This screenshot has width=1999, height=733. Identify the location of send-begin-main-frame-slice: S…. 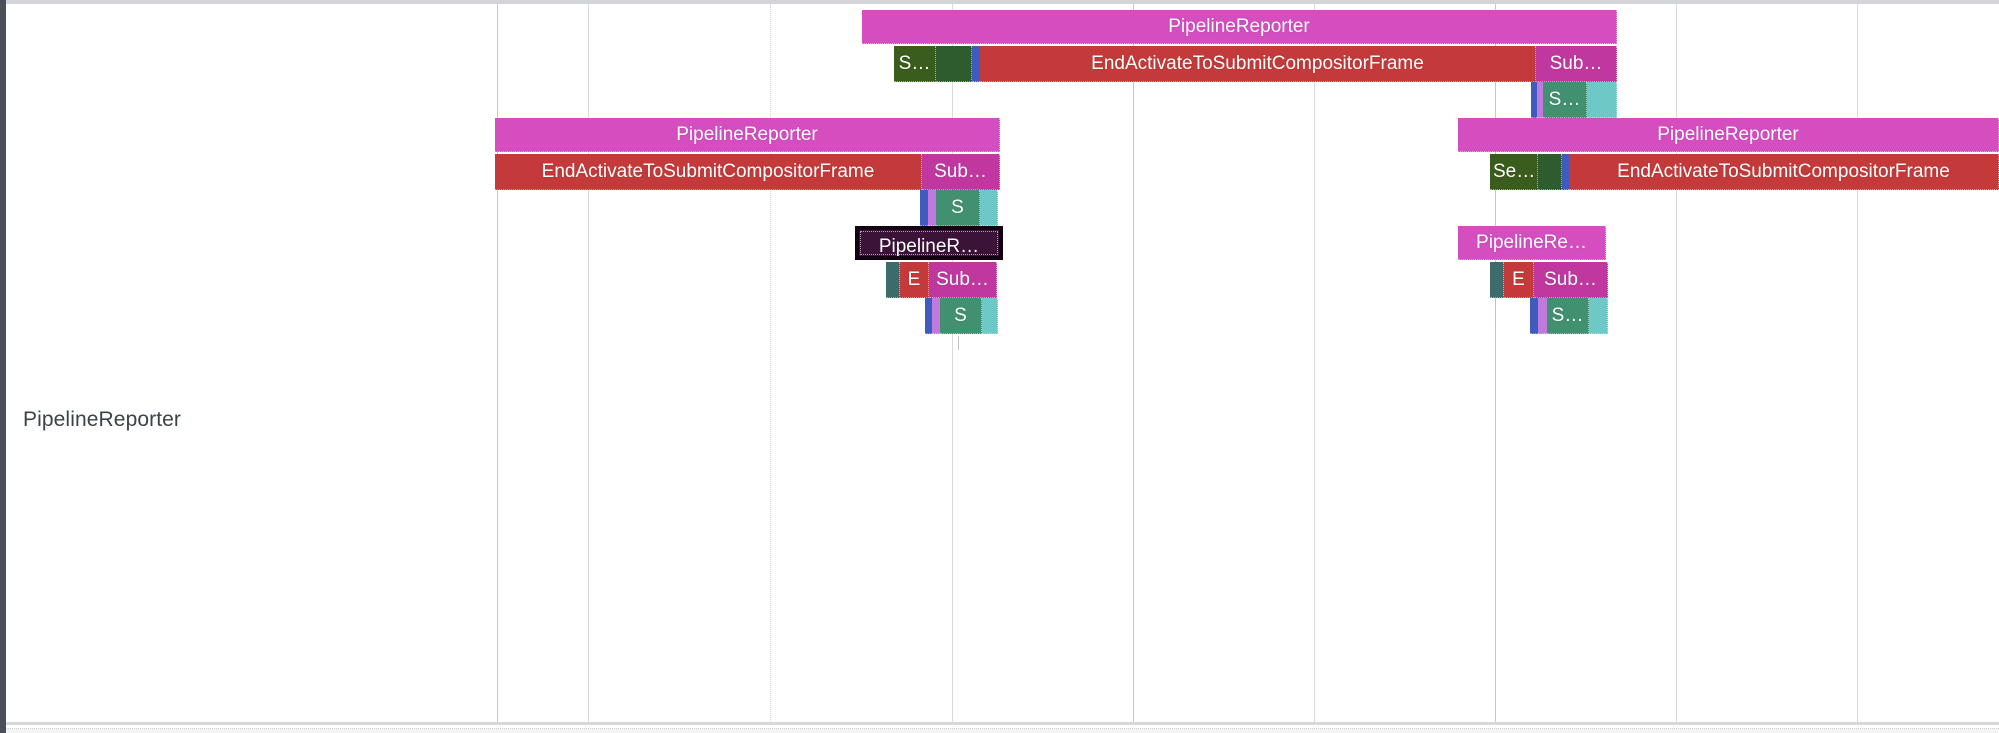
(915, 64).